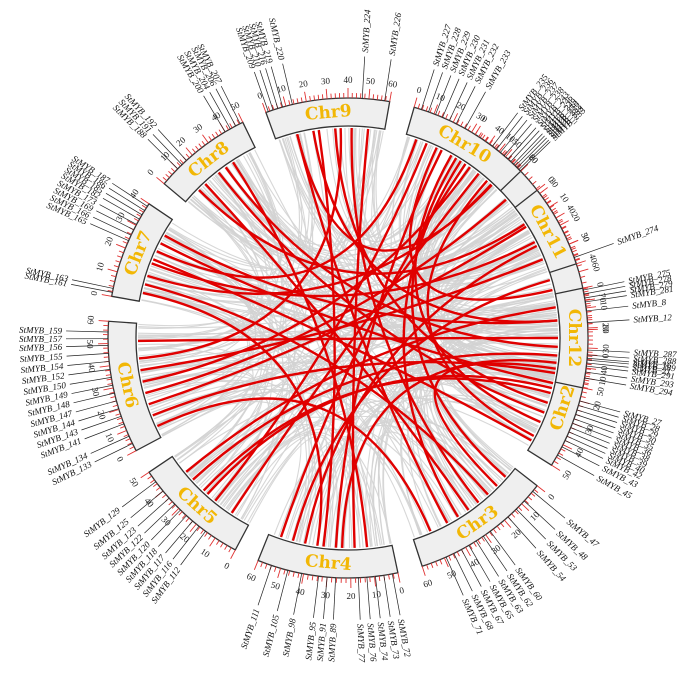  What do you see at coordinates (638, 235) in the screenshot?
I see `gene-label: StMYB_274` at bounding box center [638, 235].